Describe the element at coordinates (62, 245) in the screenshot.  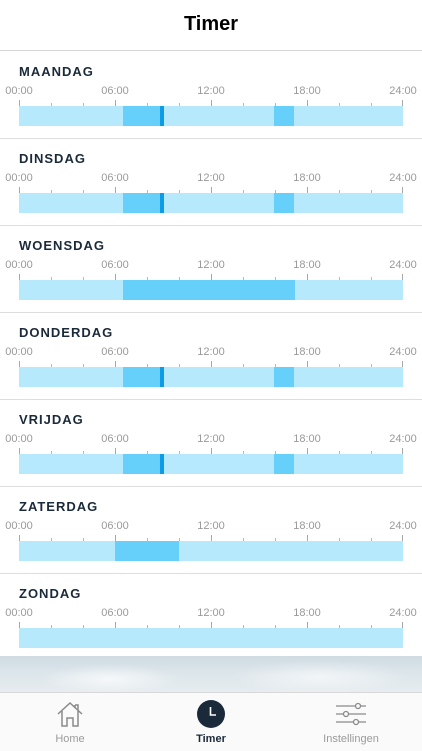
I see `day-name: WOENSDAG` at that location.